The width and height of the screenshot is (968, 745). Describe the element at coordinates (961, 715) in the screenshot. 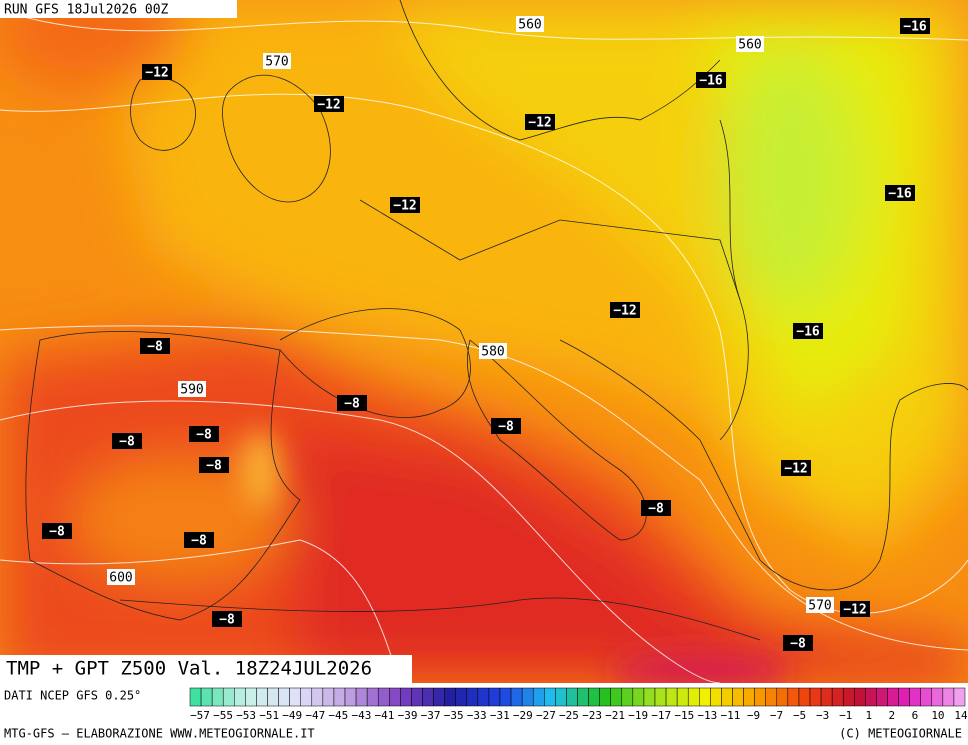

I see `colorbar-tick-label: 14` at that location.